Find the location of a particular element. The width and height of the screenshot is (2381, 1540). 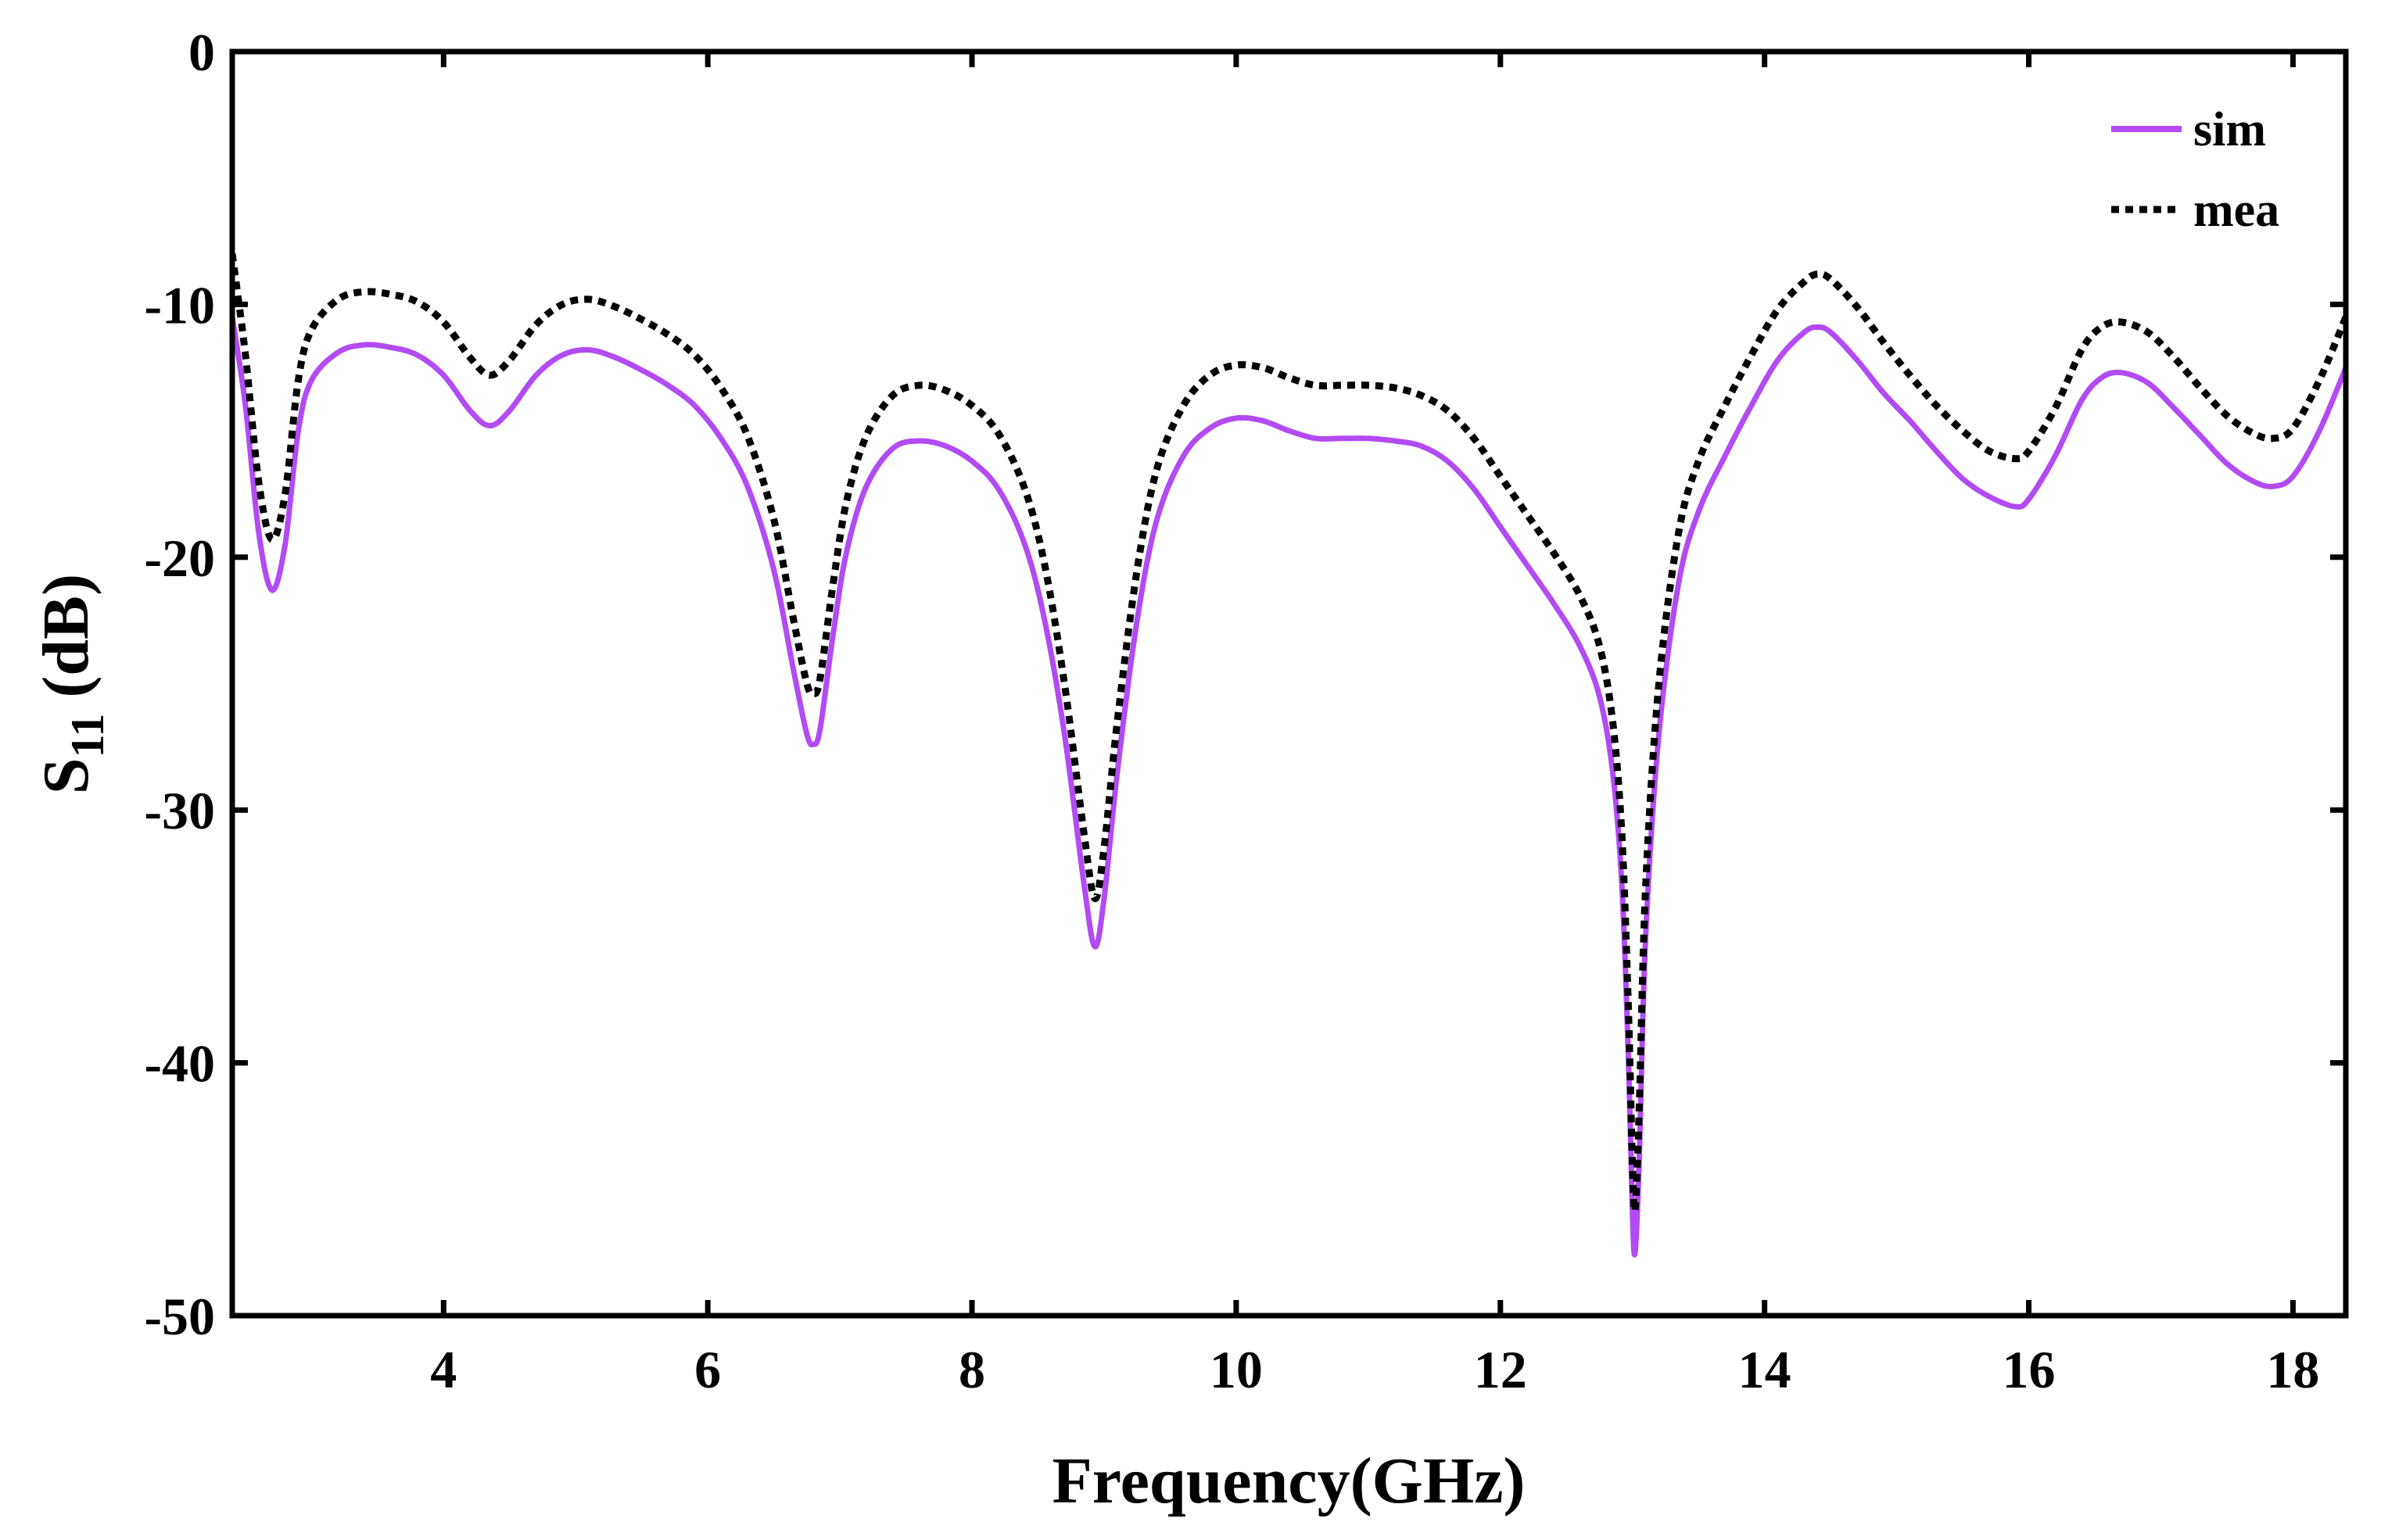

y-tick-label: 0 is located at coordinates (201, 52).